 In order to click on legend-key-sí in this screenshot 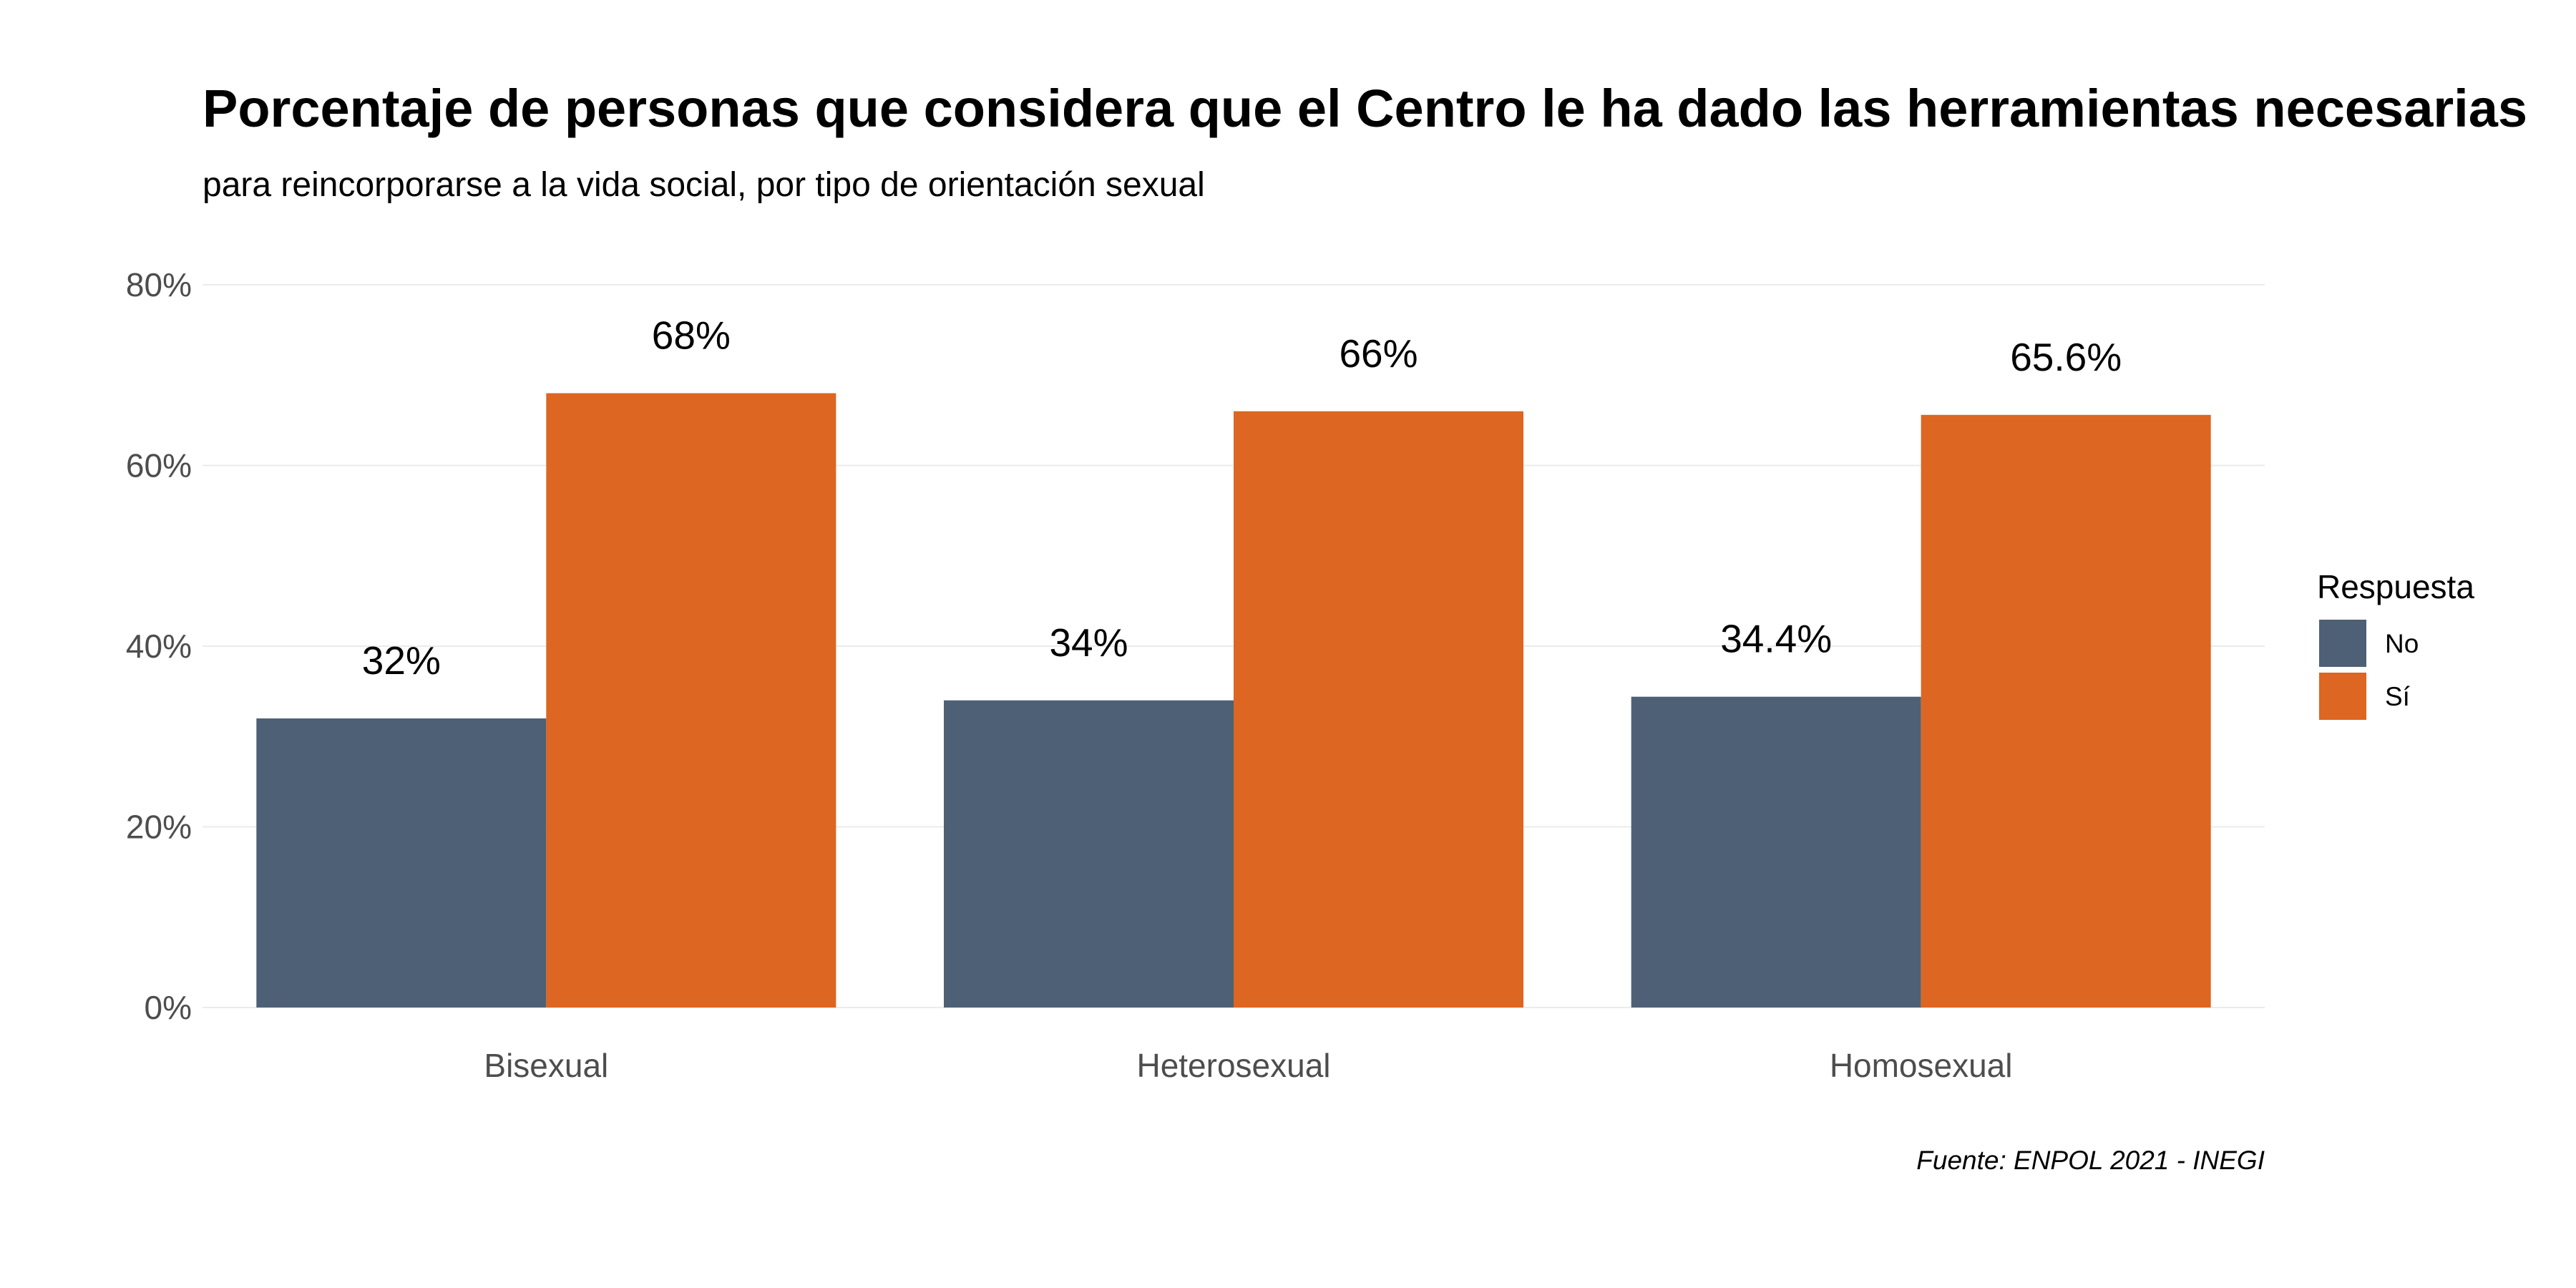, I will do `click(2342, 696)`.